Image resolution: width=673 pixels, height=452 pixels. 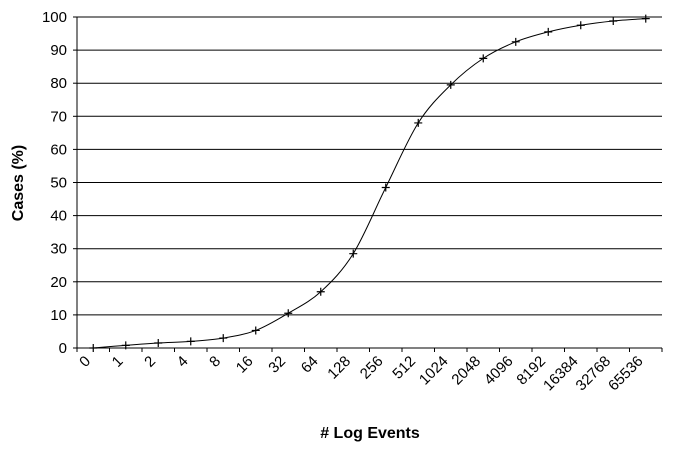 What do you see at coordinates (118, 362) in the screenshot?
I see `x-tick-label: 1` at bounding box center [118, 362].